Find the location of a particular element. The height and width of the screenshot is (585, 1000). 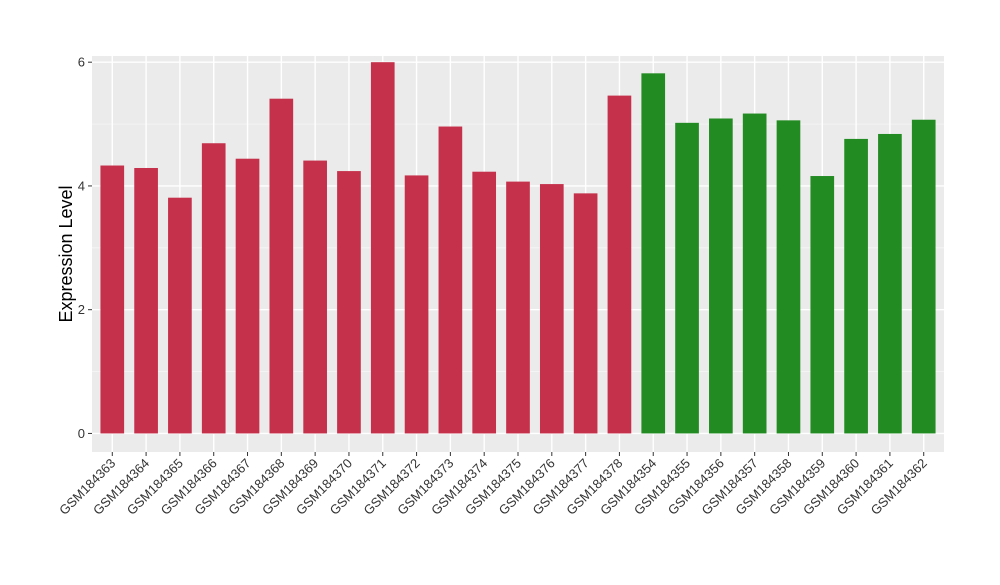

y-tick-label: 0 is located at coordinates (81, 433).